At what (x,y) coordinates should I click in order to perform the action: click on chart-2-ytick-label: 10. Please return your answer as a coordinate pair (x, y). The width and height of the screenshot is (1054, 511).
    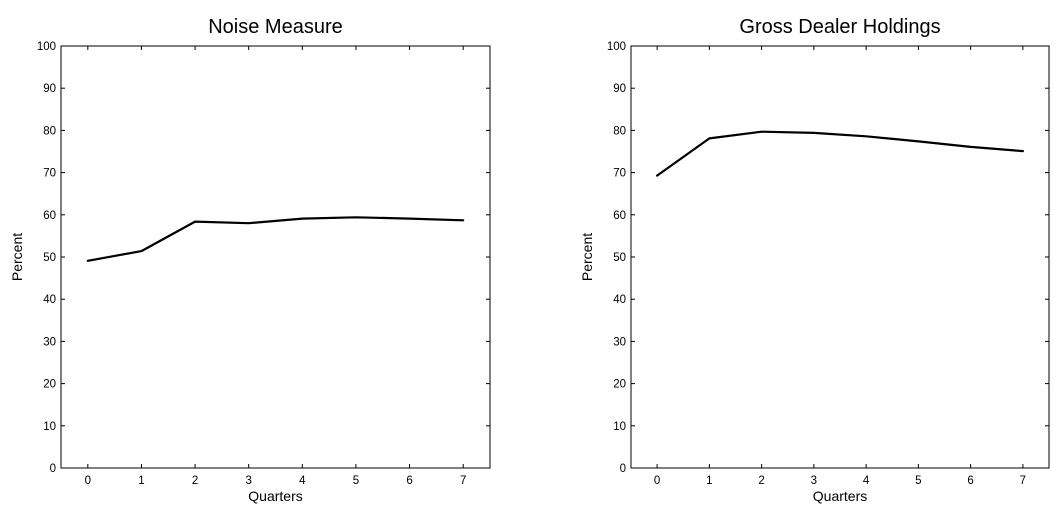
    Looking at the image, I should click on (619, 427).